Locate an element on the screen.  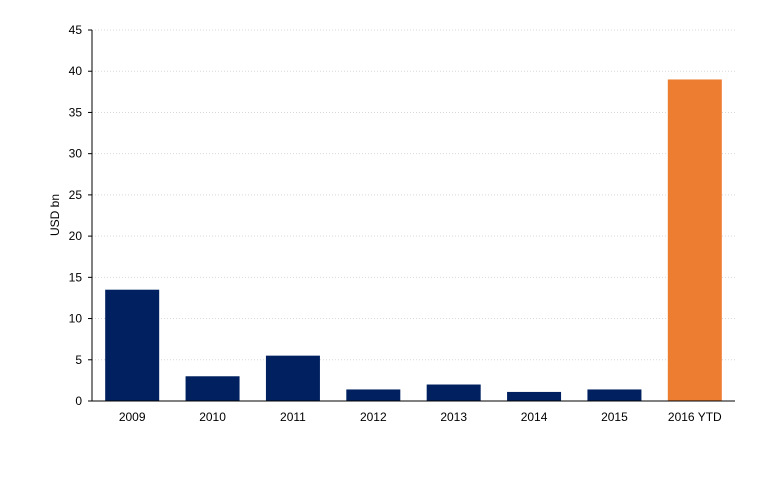
bar-2016-ytd is located at coordinates (694, 240).